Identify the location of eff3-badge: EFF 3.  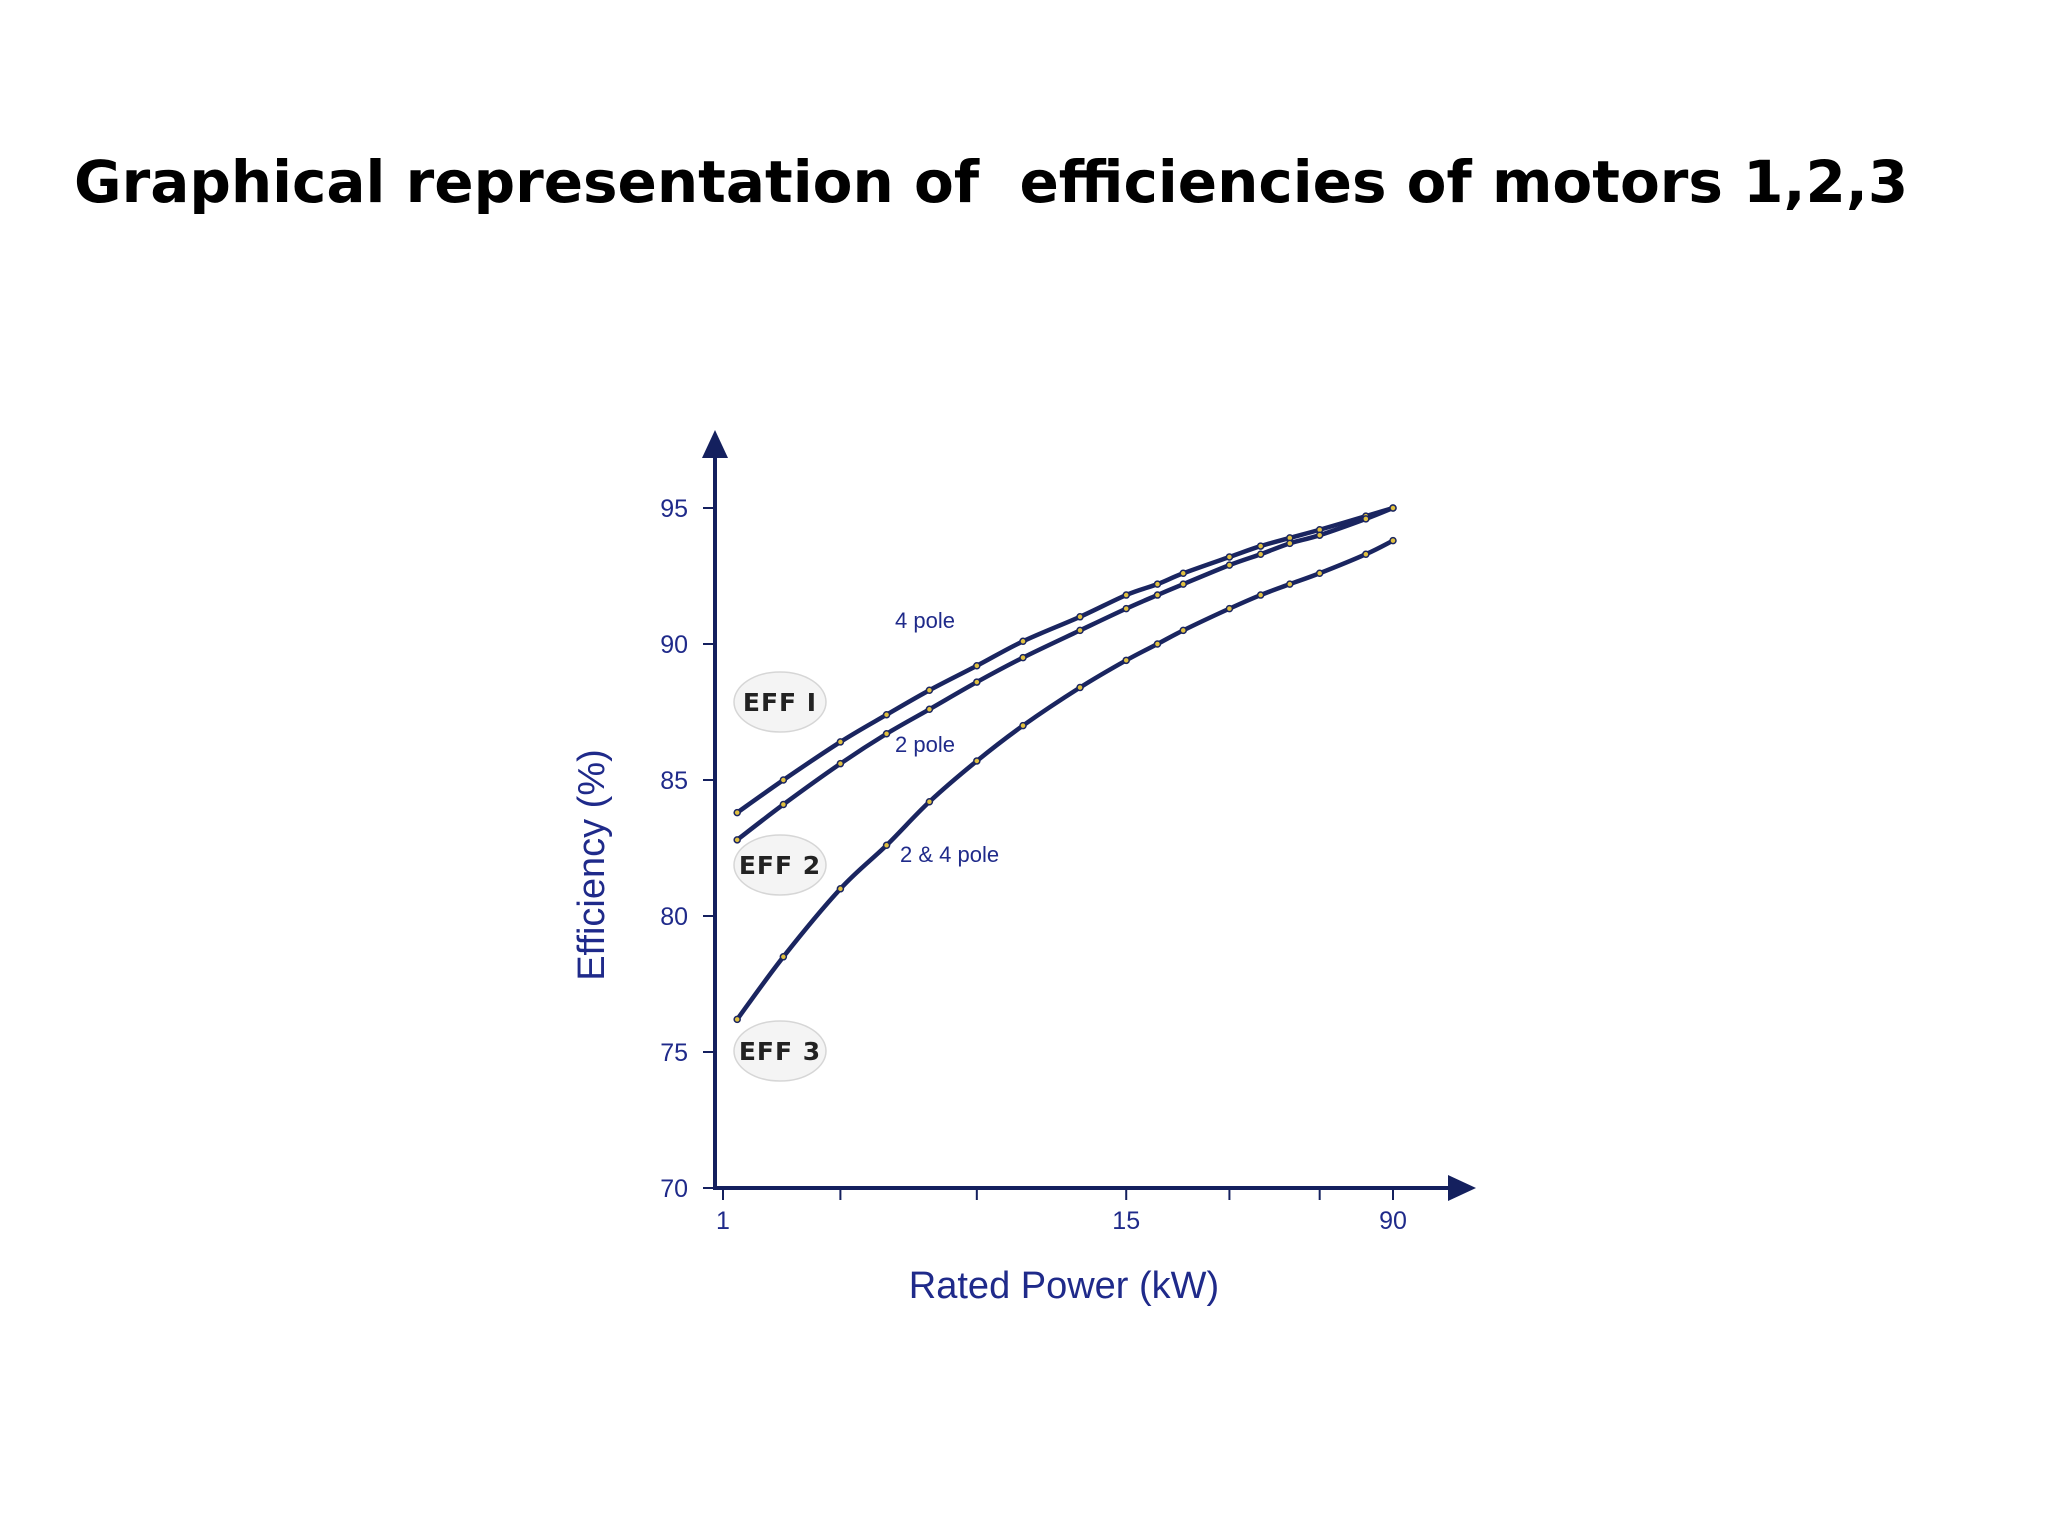
(780, 1051).